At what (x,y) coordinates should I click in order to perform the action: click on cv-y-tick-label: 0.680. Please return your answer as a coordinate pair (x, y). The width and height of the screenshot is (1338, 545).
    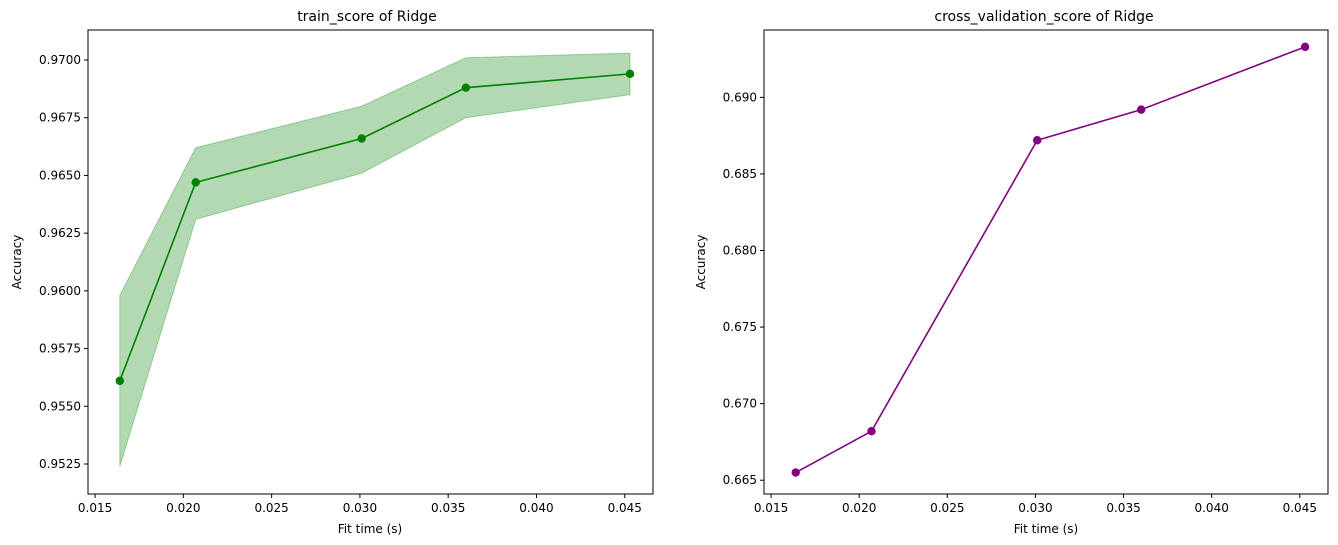
    Looking at the image, I should click on (740, 251).